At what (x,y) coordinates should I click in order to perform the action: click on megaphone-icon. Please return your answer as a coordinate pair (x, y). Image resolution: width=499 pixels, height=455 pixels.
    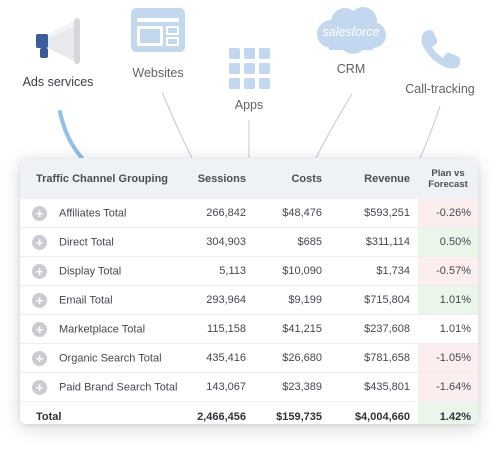
    Looking at the image, I should click on (58, 41).